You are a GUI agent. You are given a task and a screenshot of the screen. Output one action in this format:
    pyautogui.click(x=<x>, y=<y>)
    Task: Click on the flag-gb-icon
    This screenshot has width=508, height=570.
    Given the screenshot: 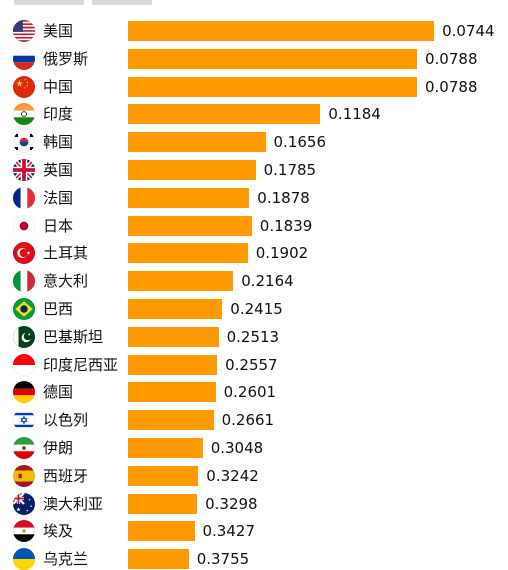 What is the action you would take?
    pyautogui.click(x=24, y=170)
    